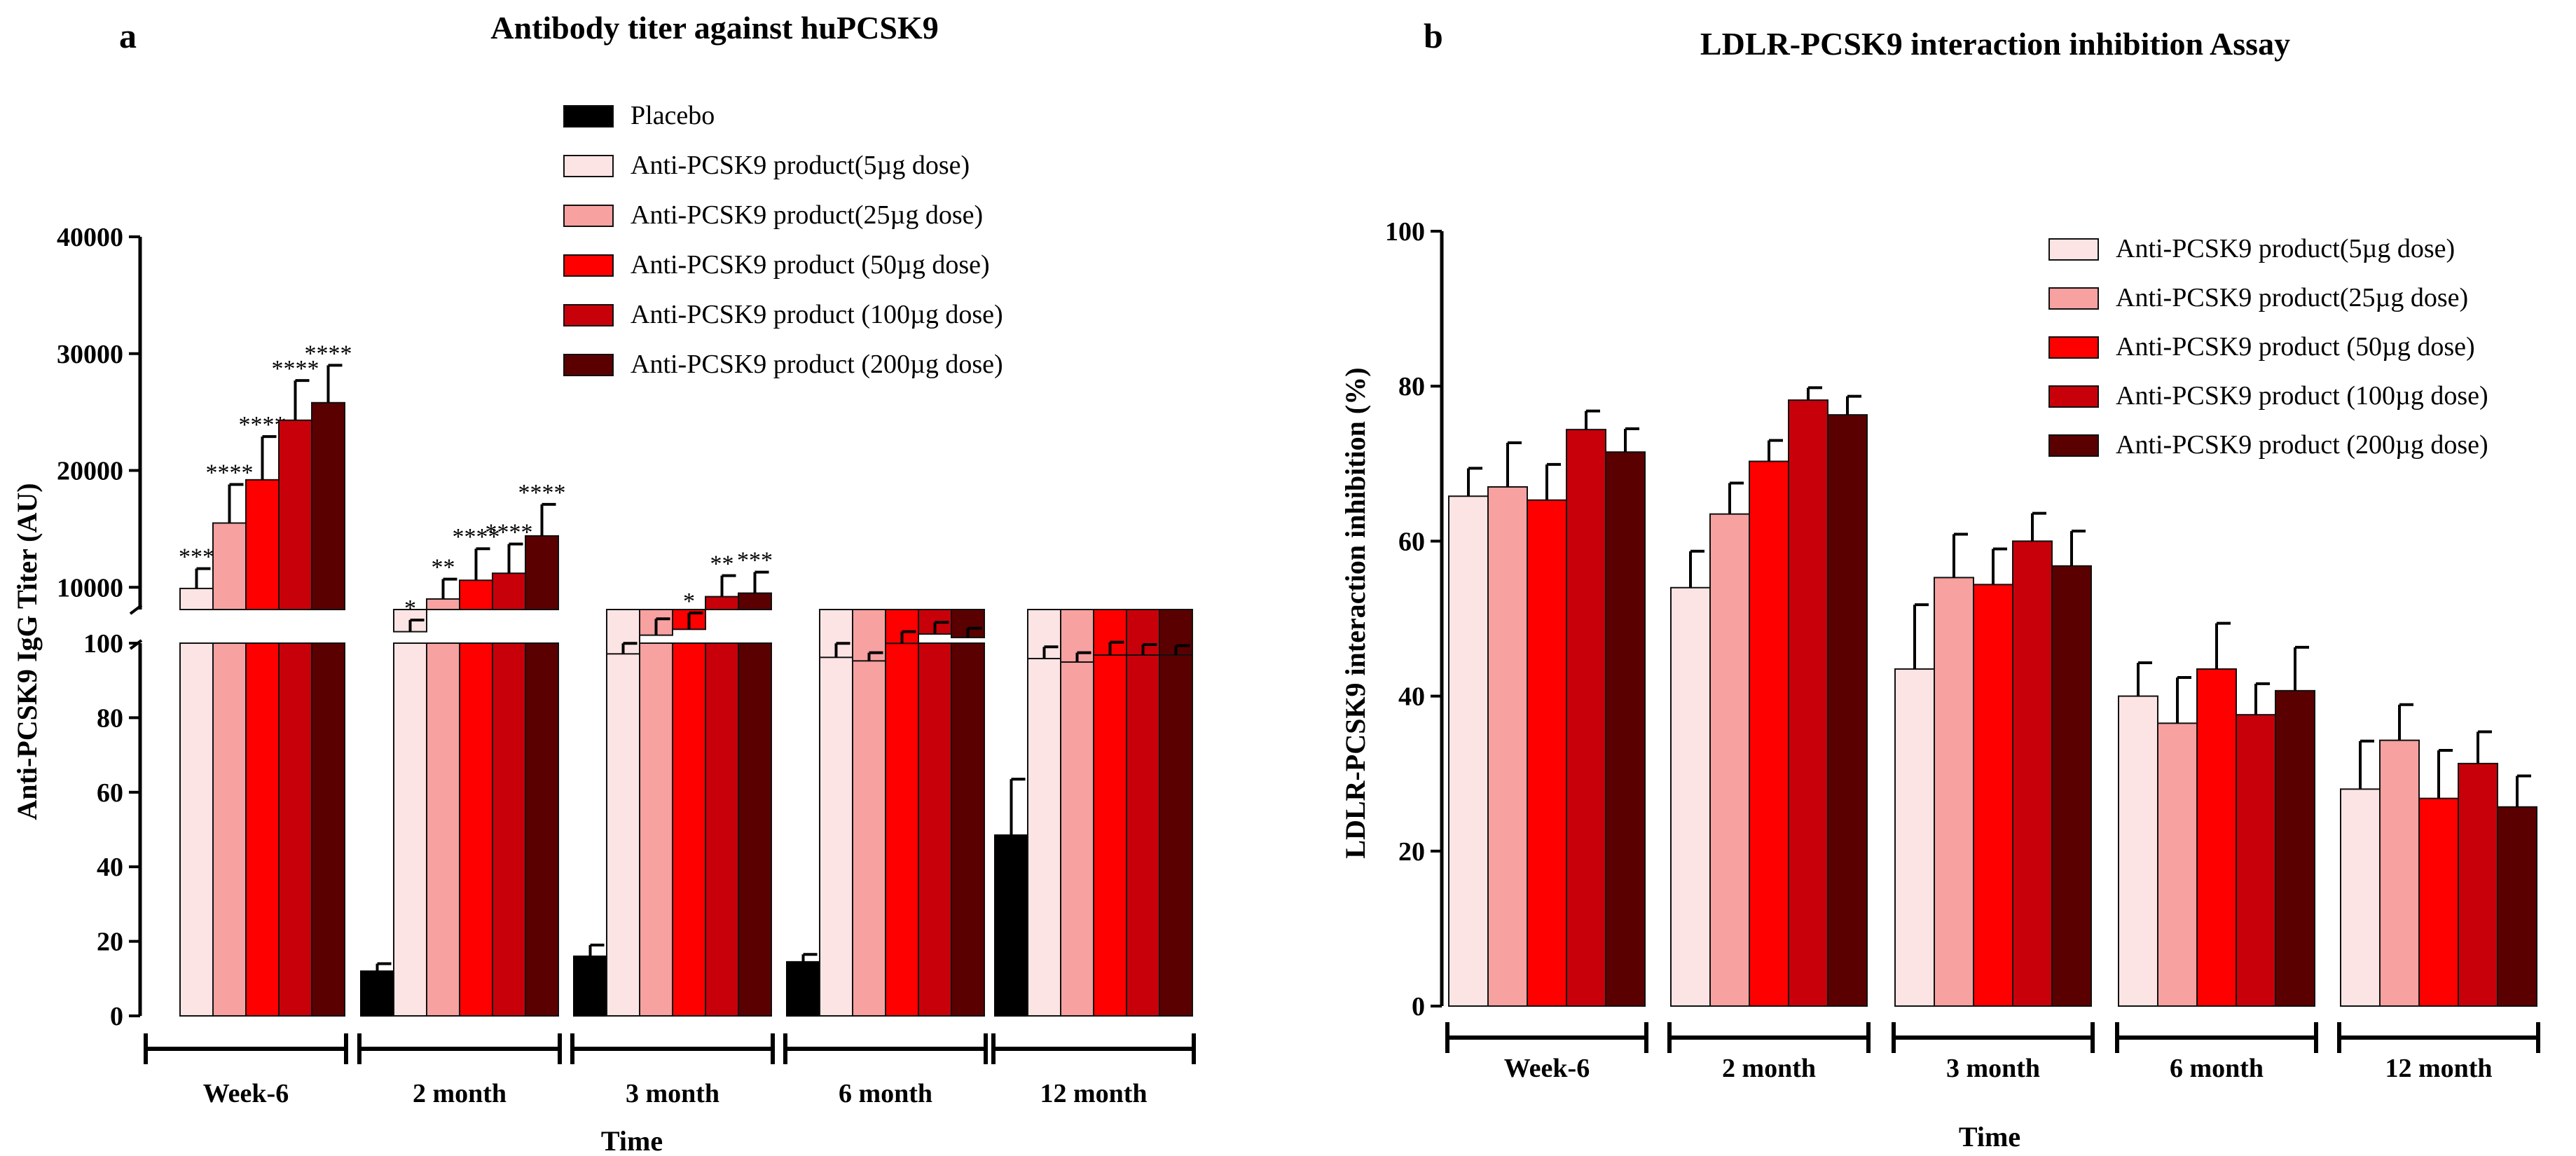 The image size is (2576, 1156). What do you see at coordinates (2478, 884) in the screenshot?
I see `panel-b-bar-s3-c4` at bounding box center [2478, 884].